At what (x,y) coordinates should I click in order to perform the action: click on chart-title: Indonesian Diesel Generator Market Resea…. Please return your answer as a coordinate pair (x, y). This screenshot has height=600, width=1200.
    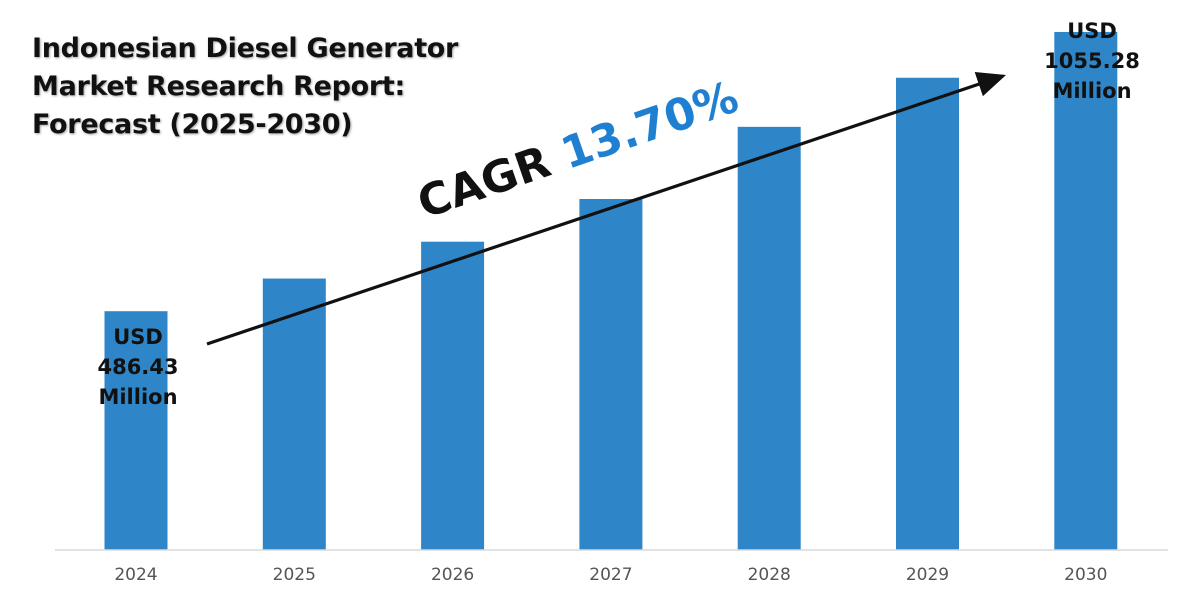
    Looking at the image, I should click on (292, 87).